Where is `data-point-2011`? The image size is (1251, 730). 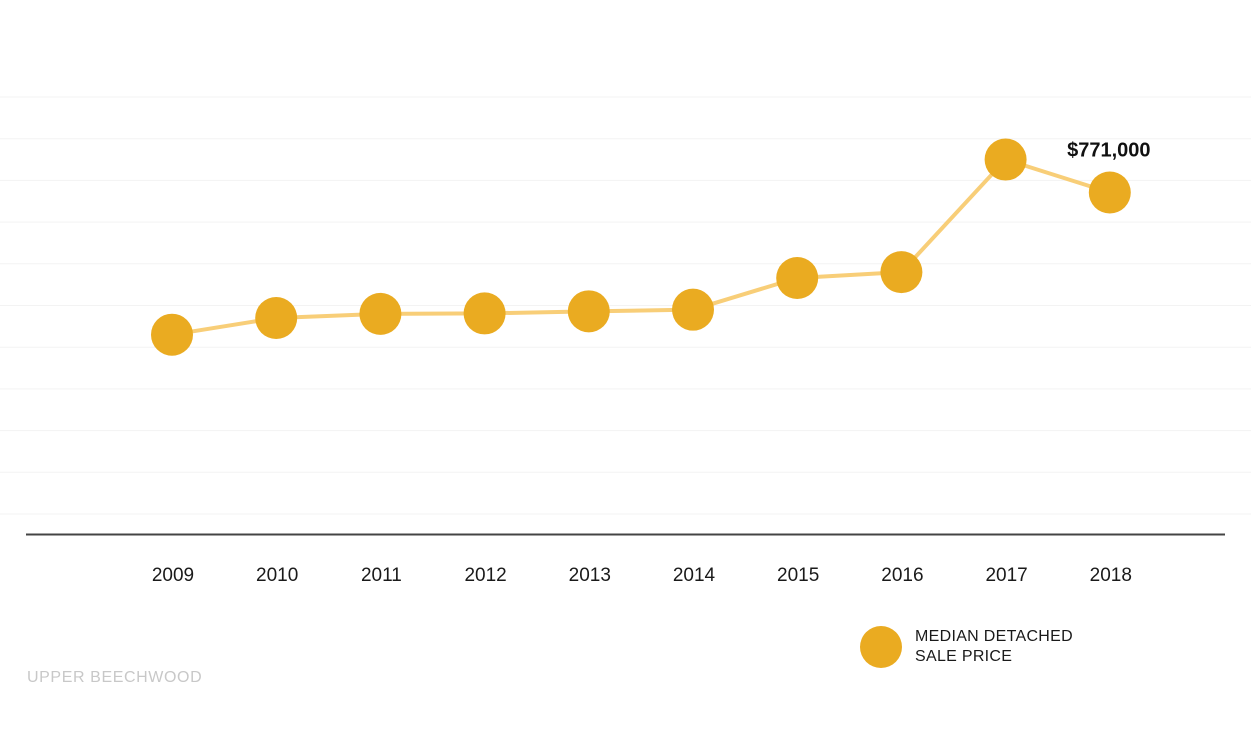
data-point-2011 is located at coordinates (380, 313).